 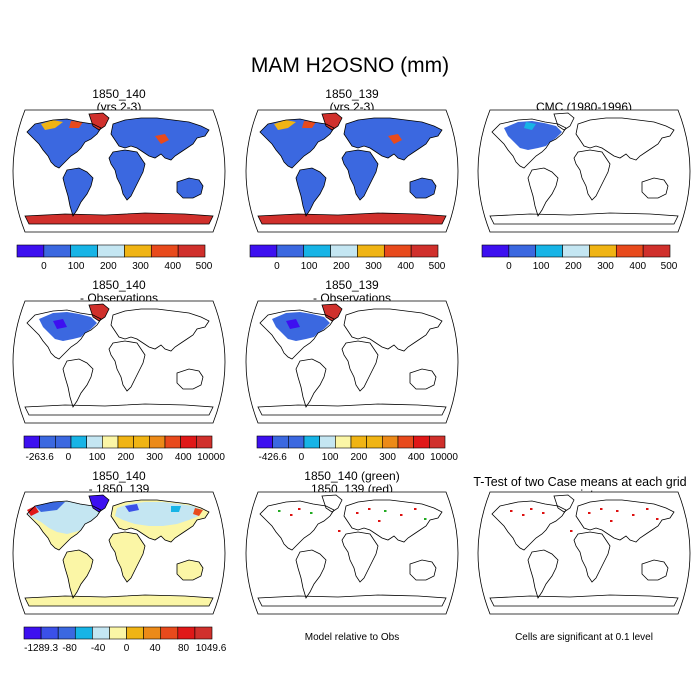 I want to click on colorbar-140-minus-139: -1289.3 -80 -40 0 40 80 1049.6, so click(x=125, y=640).